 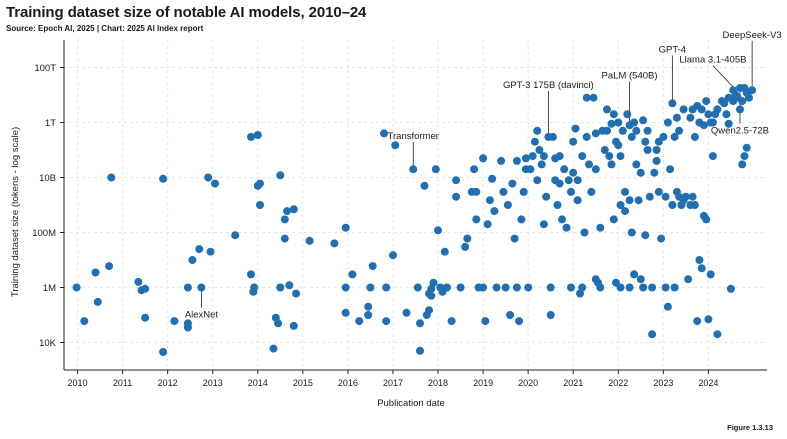 What do you see at coordinates (348, 383) in the screenshot?
I see `x-tick-label: 2016` at bounding box center [348, 383].